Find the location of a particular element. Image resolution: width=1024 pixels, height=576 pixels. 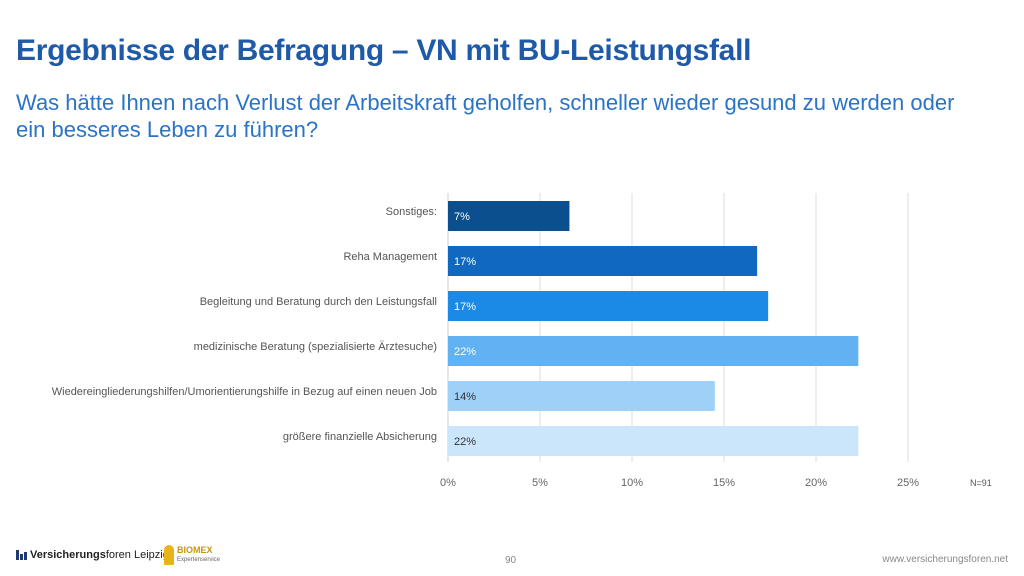

biomex-logo: BIOMEX Expertenservice is located at coordinates (192, 555).